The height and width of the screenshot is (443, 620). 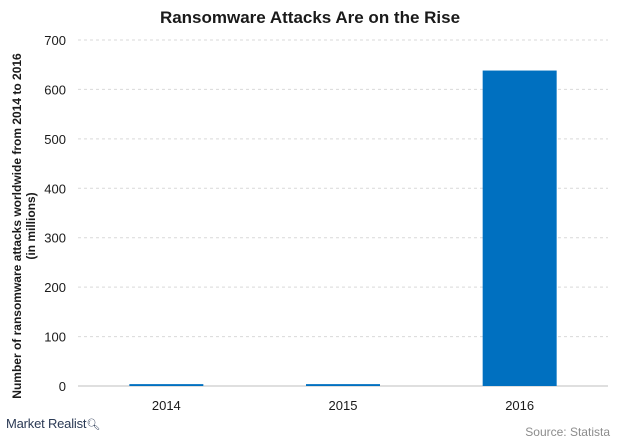 I want to click on y-tick-label: 0, so click(x=62, y=386).